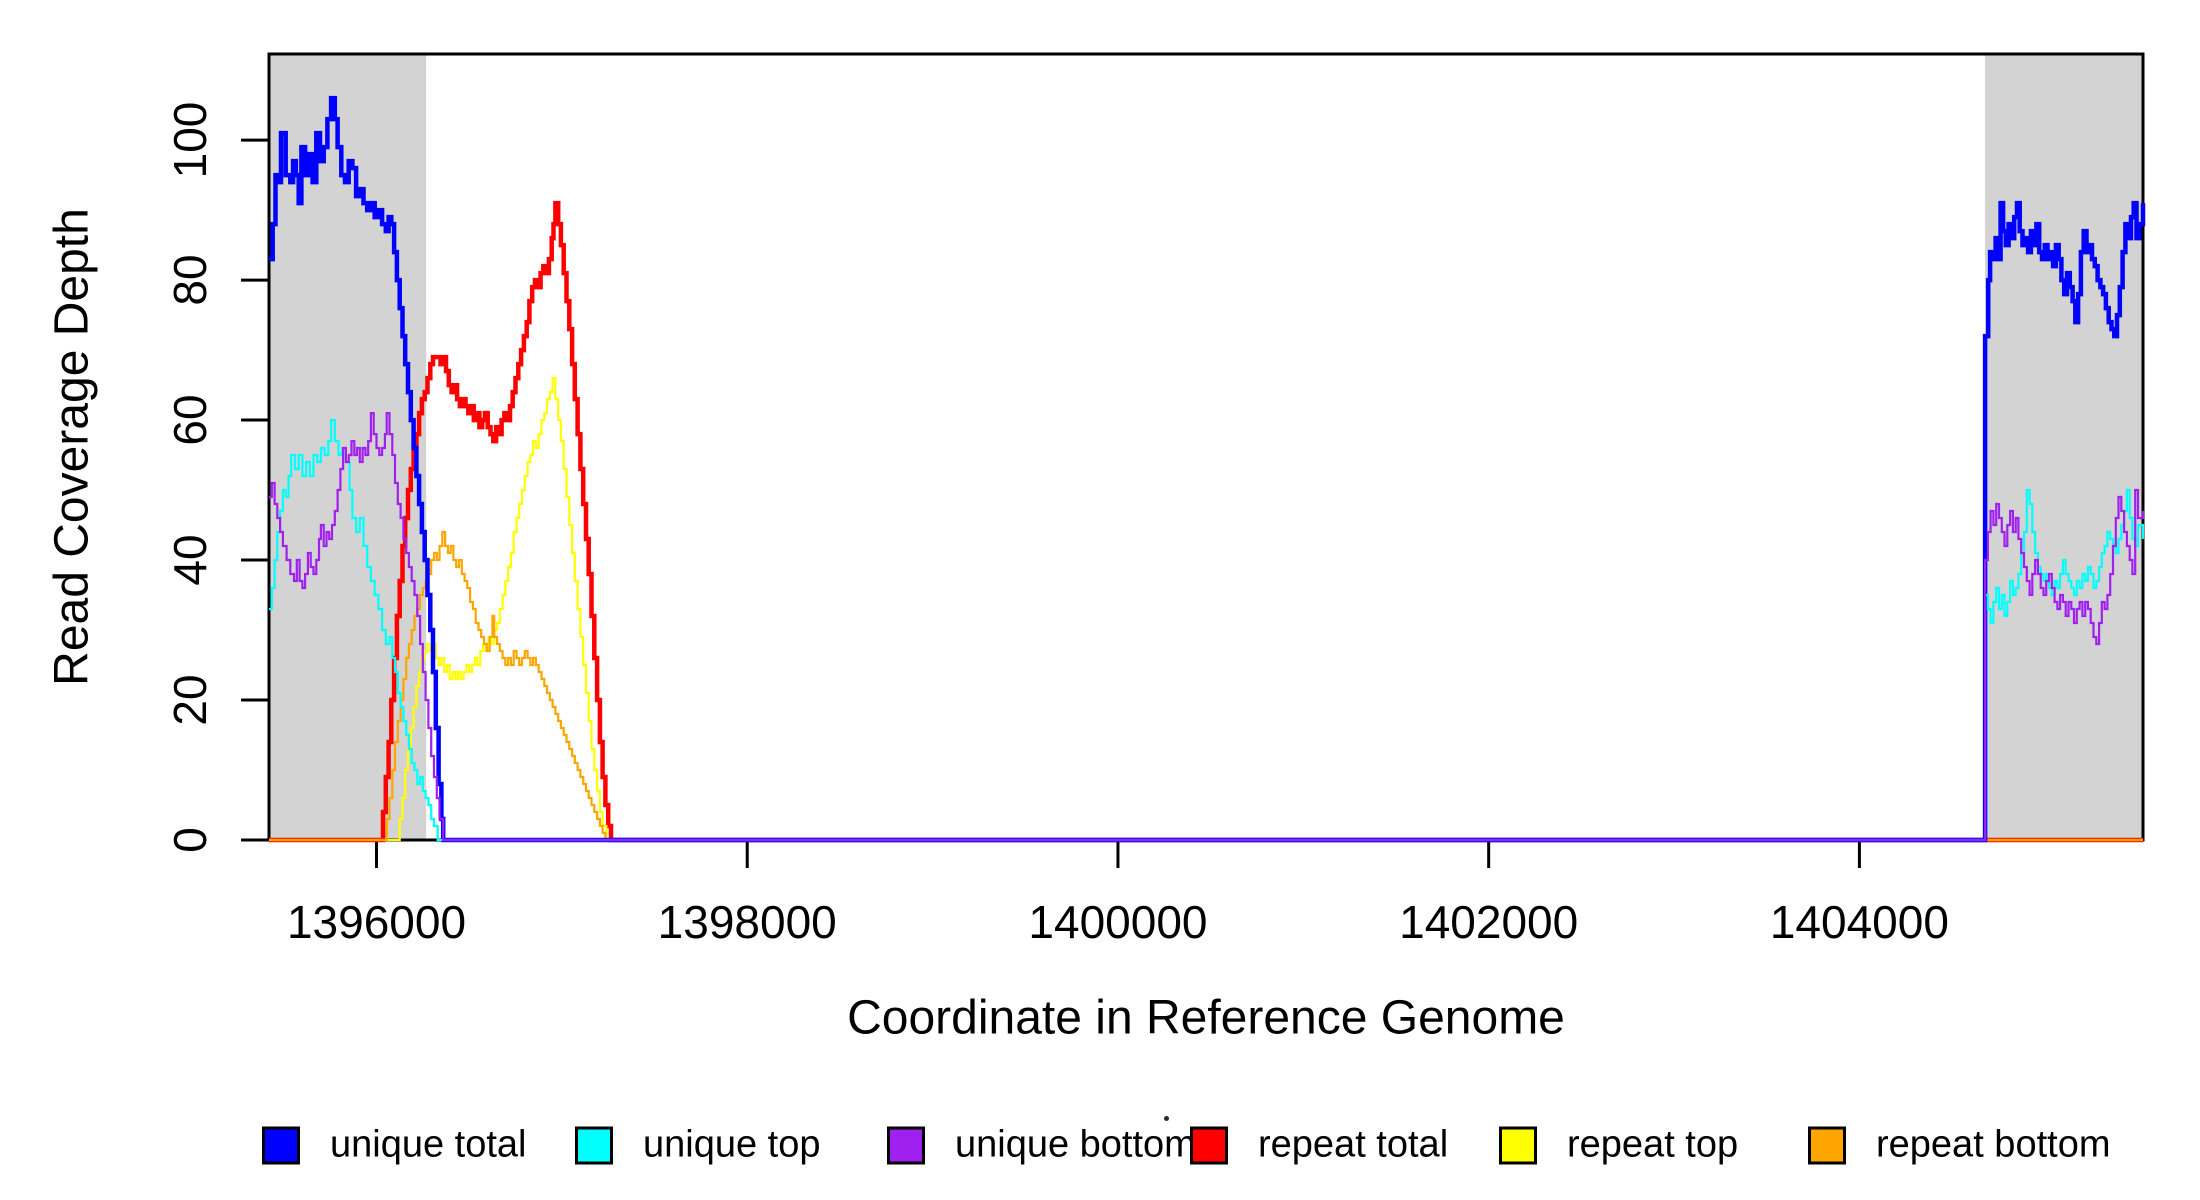  I want to click on legend-item-repeat-bottom: repeat bottom, so click(1959, 1145).